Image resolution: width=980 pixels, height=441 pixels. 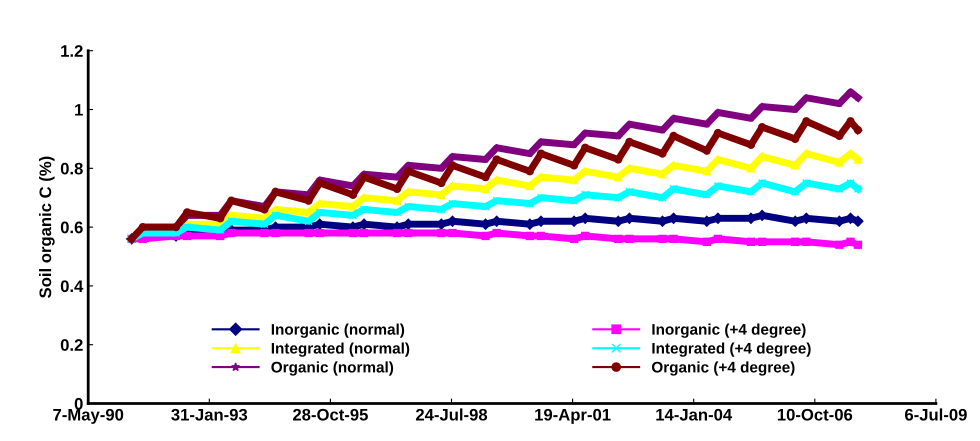 What do you see at coordinates (694, 414) in the screenshot?
I see `x-tick-label: 14-Jan-04` at bounding box center [694, 414].